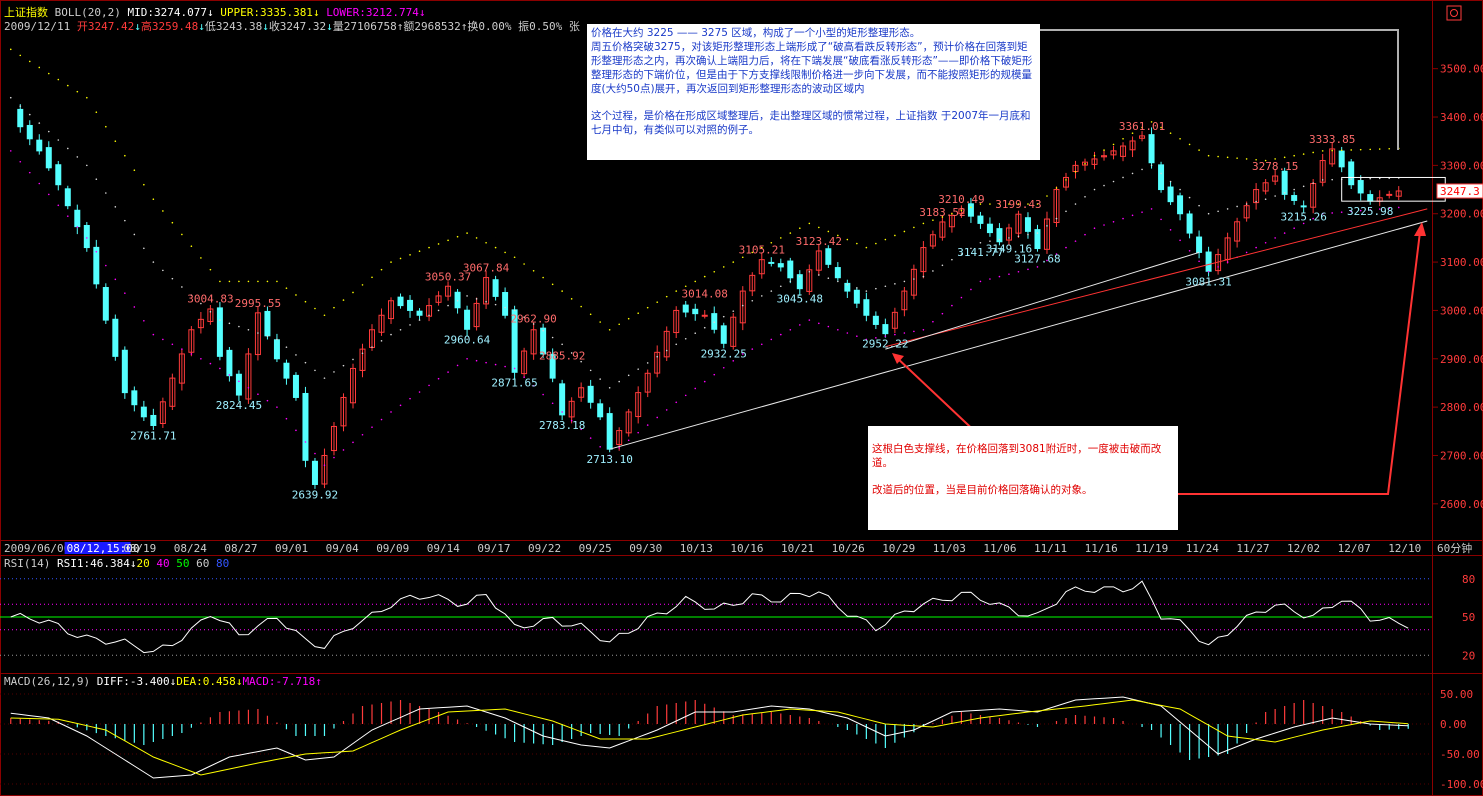  What do you see at coordinates (1017, 456) in the screenshot?
I see `note-bottom-line-1: 这根白色支撑线，在价格回落到3081附近时，一度被击破而改道。` at bounding box center [1017, 456].